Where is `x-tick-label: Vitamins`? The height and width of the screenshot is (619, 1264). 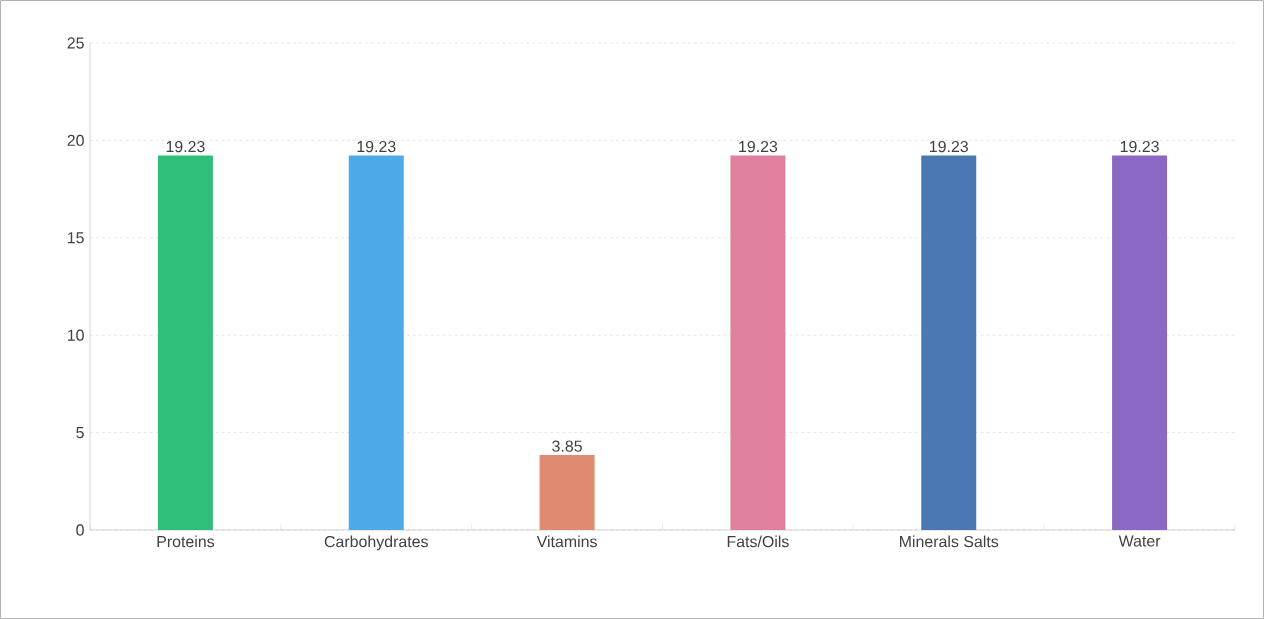 x-tick-label: Vitamins is located at coordinates (566, 541).